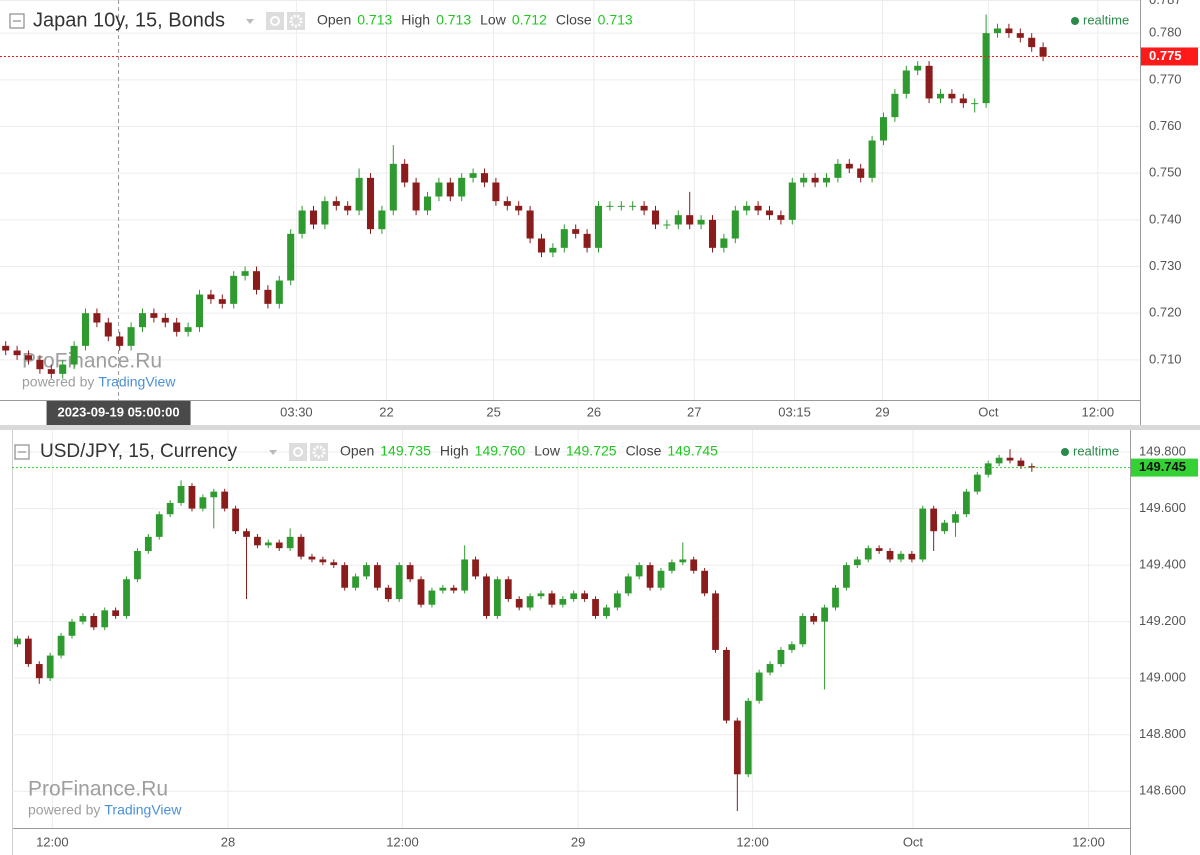 This screenshot has width=1200, height=855. What do you see at coordinates (1162, 677) in the screenshot?
I see `y-tick-label: 149.000` at bounding box center [1162, 677].